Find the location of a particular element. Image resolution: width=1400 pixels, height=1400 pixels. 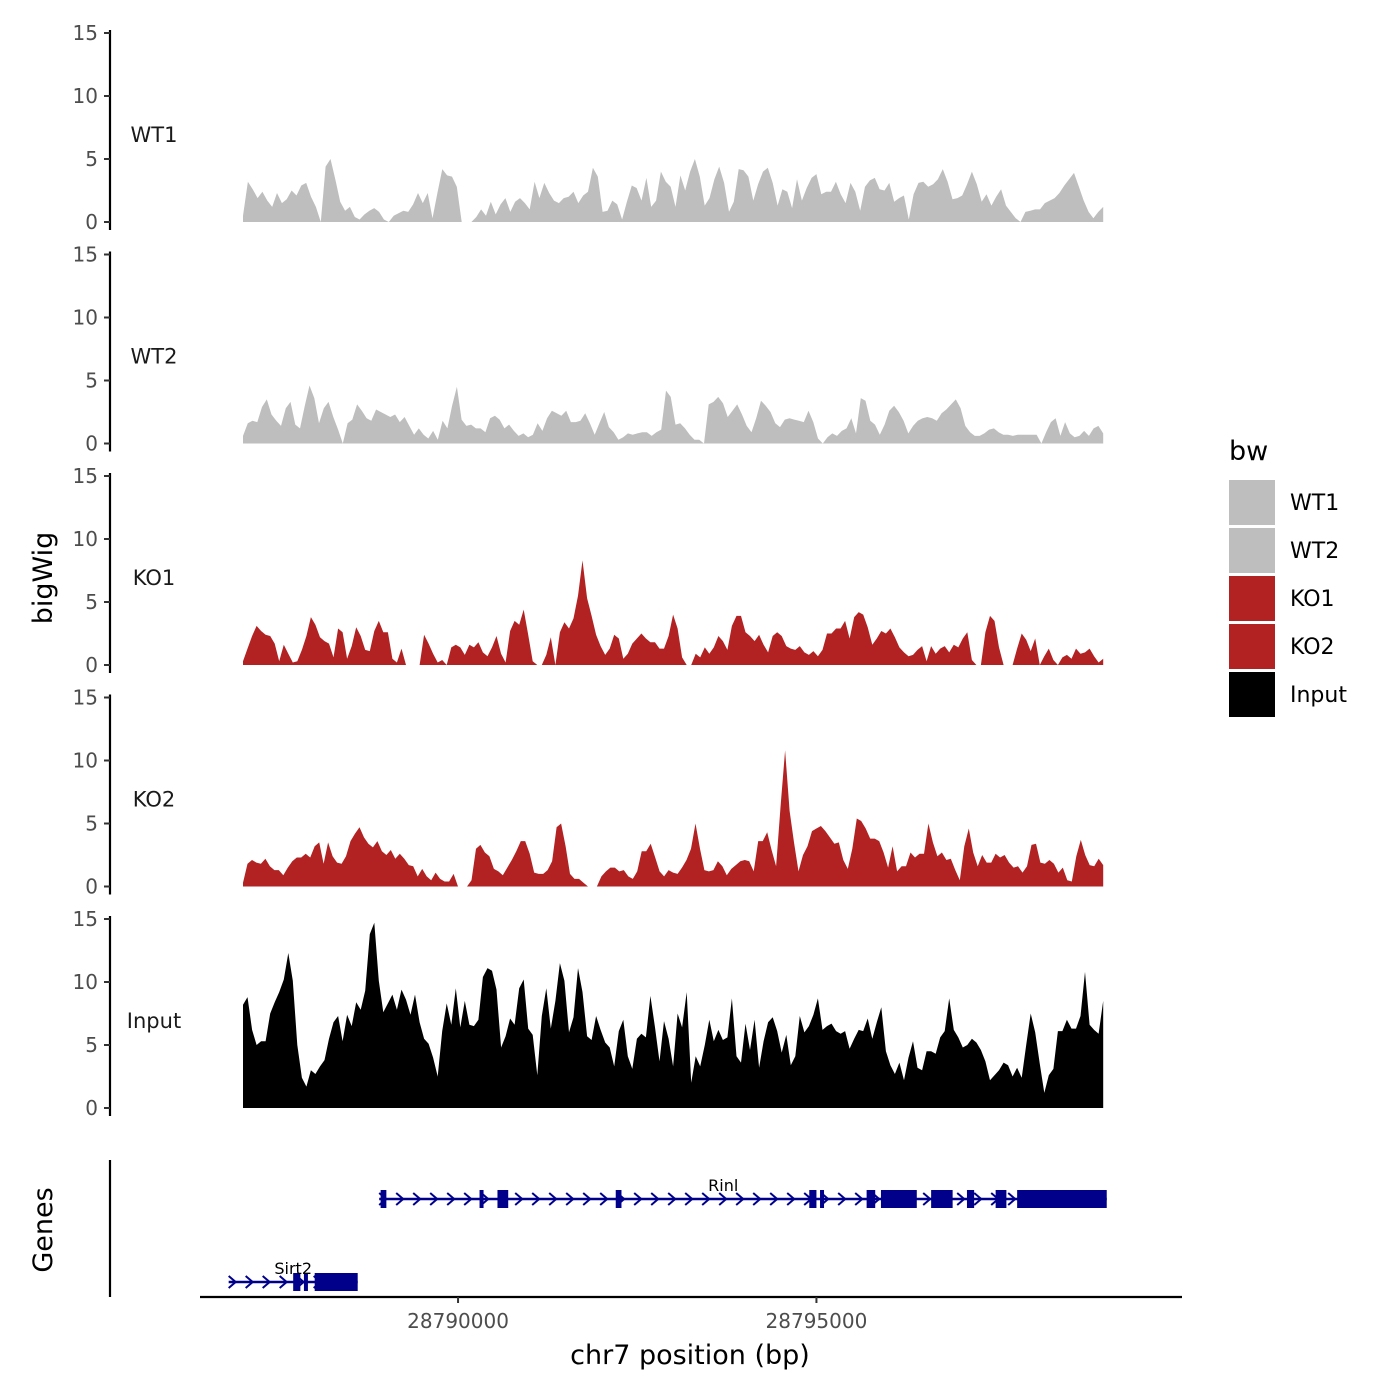

y-tick-label-wt2-5: 5 is located at coordinates (91, 381).